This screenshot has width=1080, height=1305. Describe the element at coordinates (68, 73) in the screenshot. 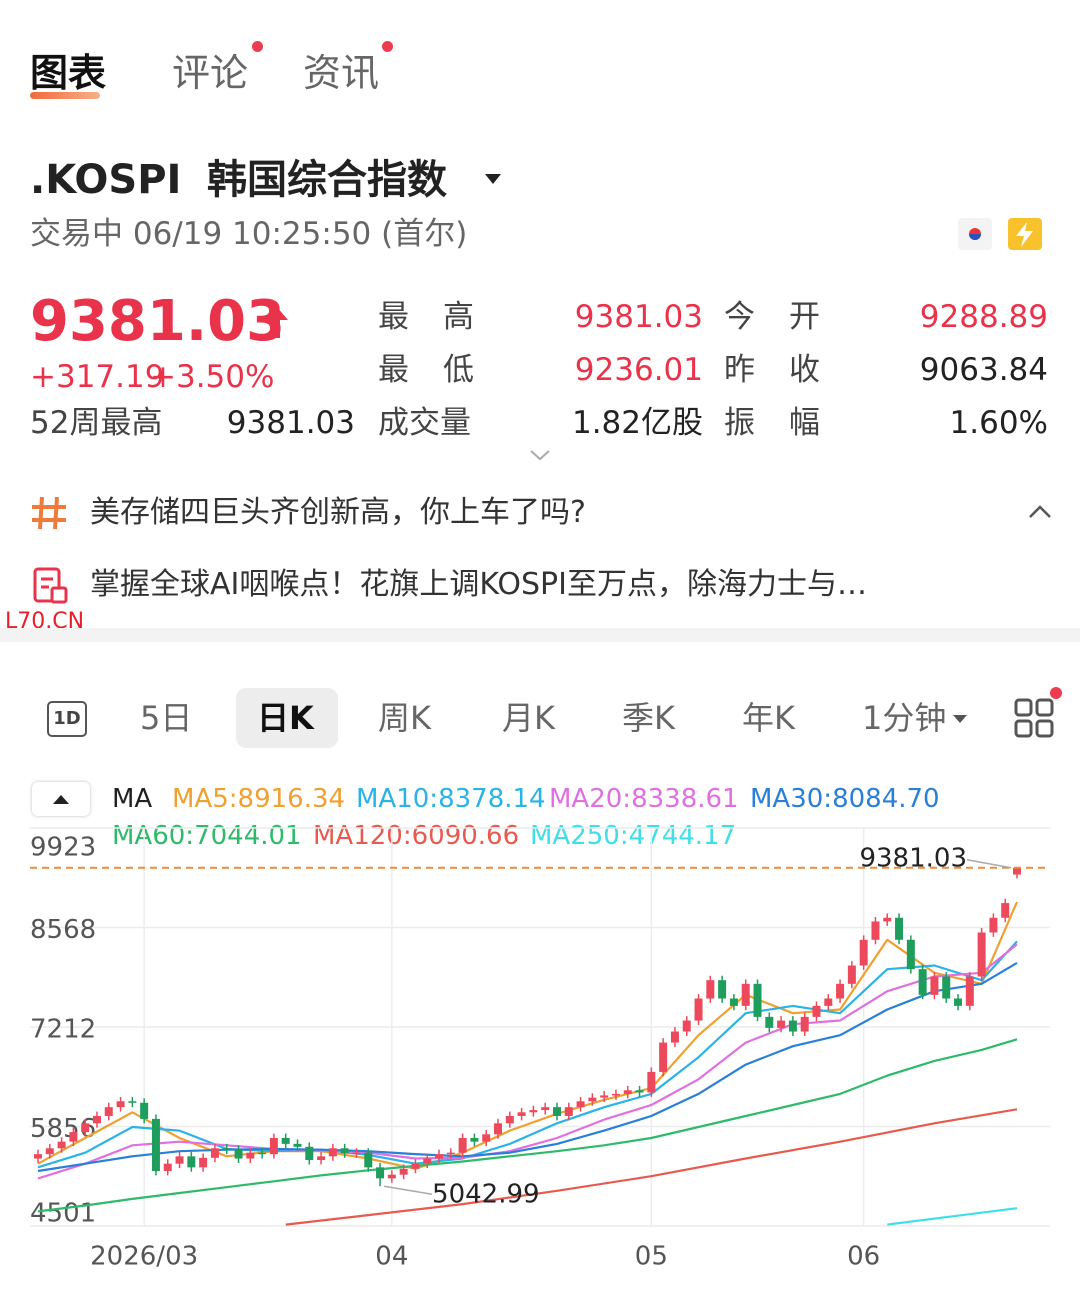

I see `tab: 图表` at that location.